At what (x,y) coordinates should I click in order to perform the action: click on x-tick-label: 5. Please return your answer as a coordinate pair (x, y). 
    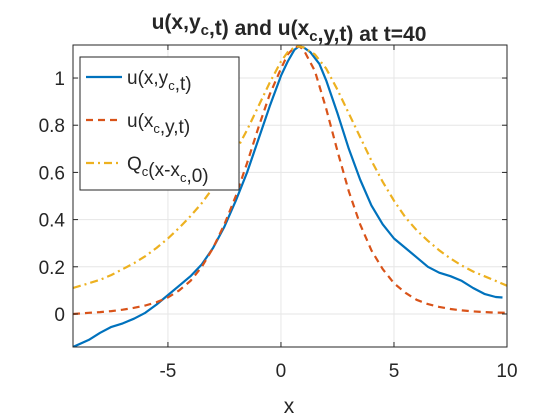
    Looking at the image, I should click on (394, 371).